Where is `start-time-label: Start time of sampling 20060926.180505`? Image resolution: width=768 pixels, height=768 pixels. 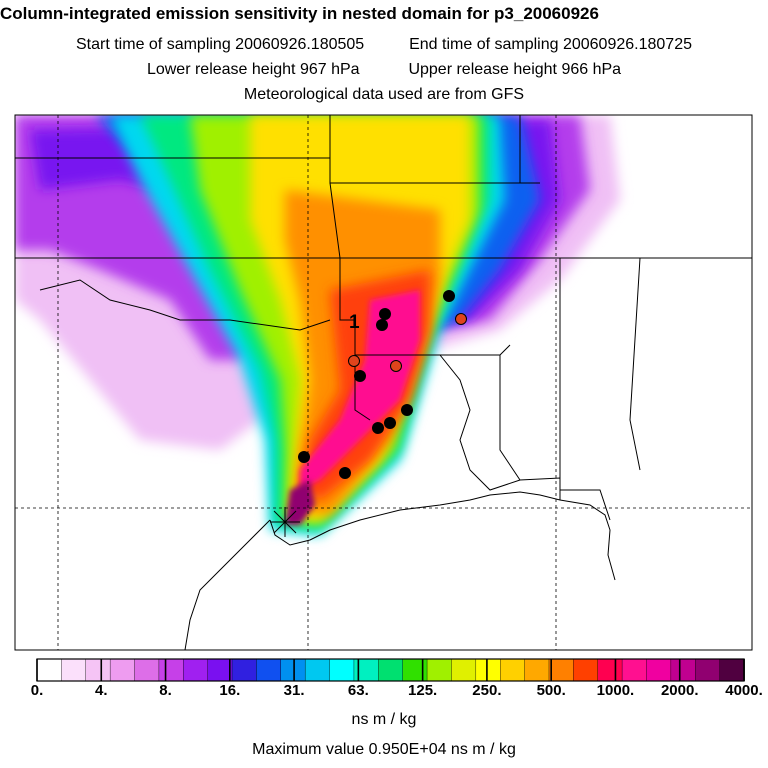 start-time-label: Start time of sampling 20060926.180505 is located at coordinates (220, 44).